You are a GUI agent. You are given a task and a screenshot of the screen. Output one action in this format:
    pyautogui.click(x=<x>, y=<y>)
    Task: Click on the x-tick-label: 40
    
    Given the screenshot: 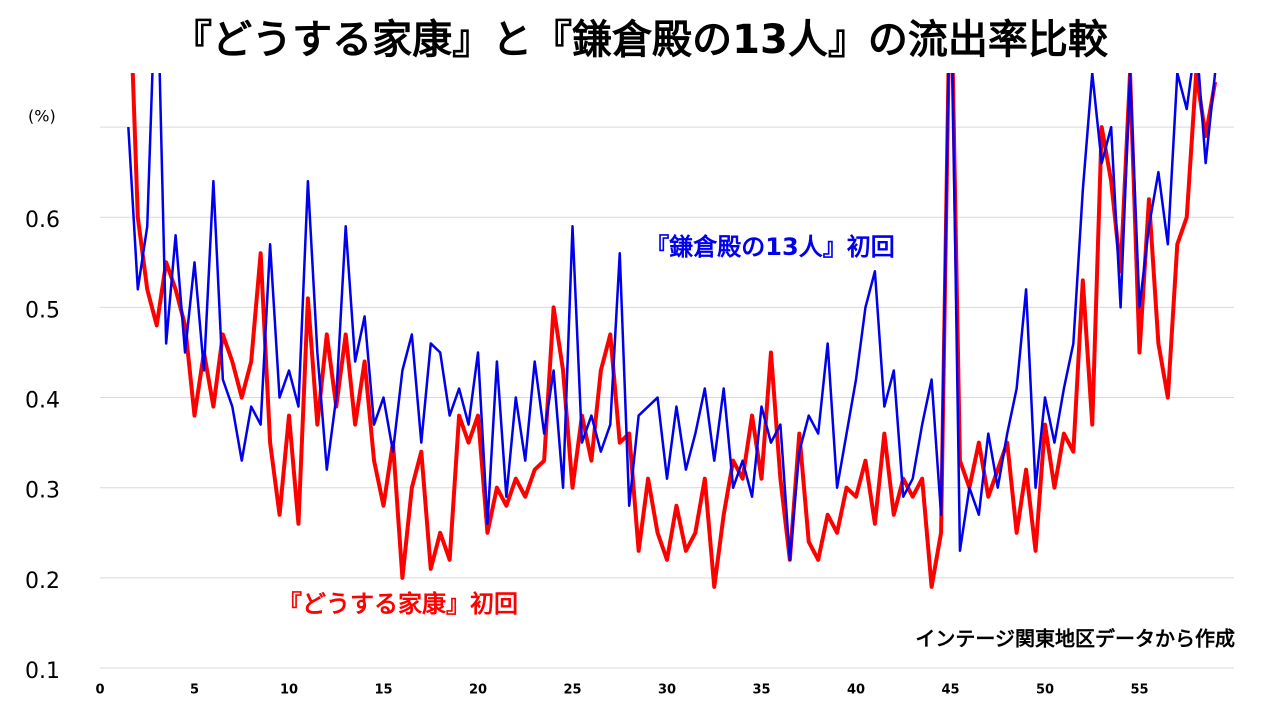 What is the action you would take?
    pyautogui.click(x=856, y=690)
    